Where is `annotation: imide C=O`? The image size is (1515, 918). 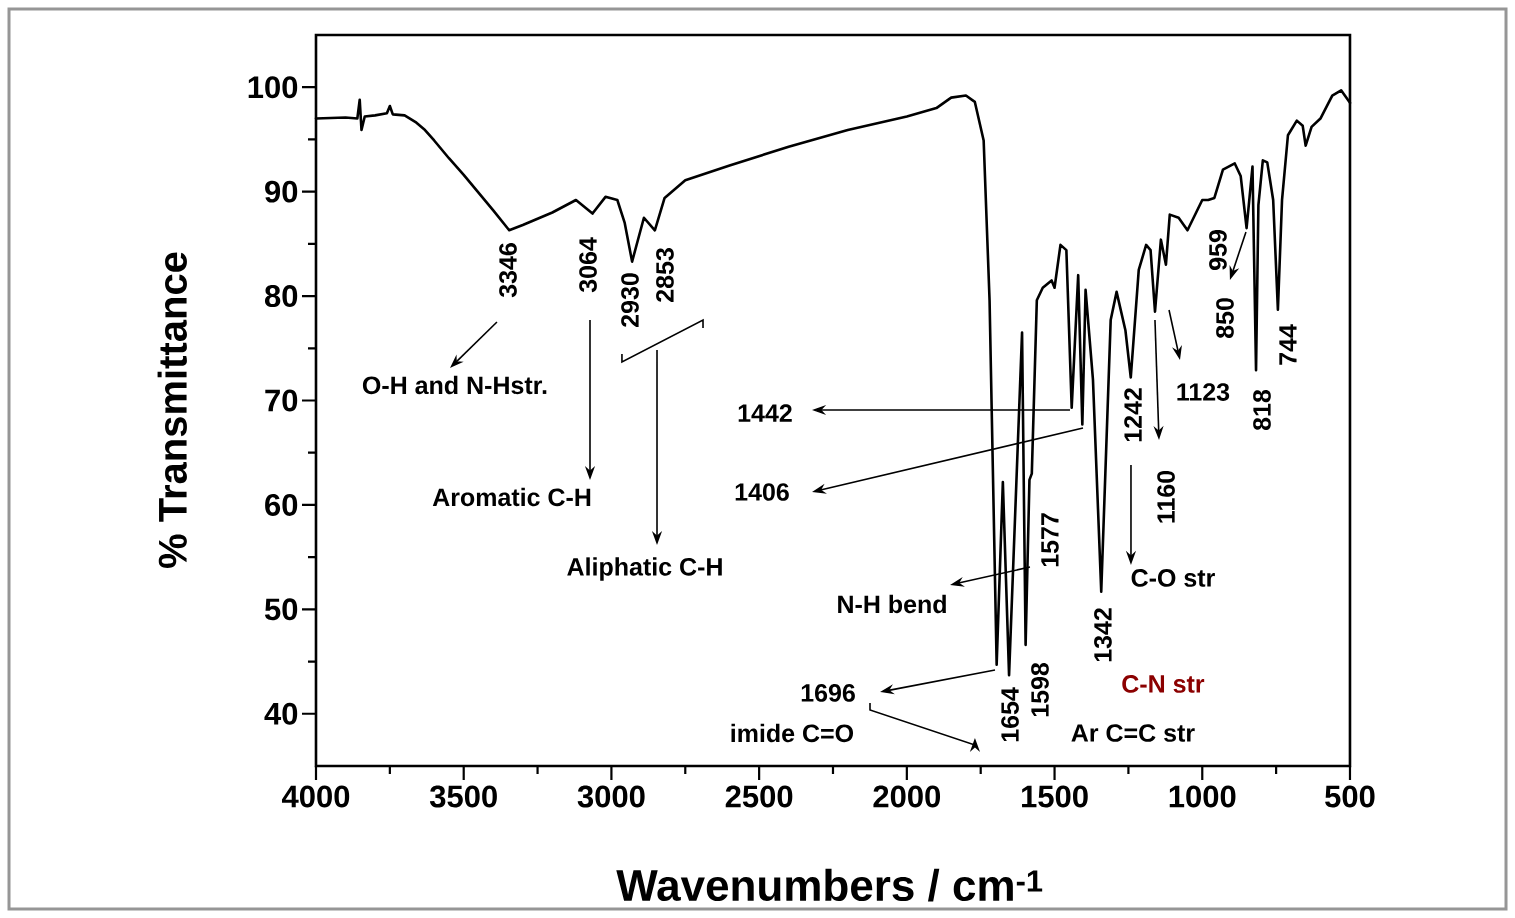
annotation: imide C=O is located at coordinates (792, 733).